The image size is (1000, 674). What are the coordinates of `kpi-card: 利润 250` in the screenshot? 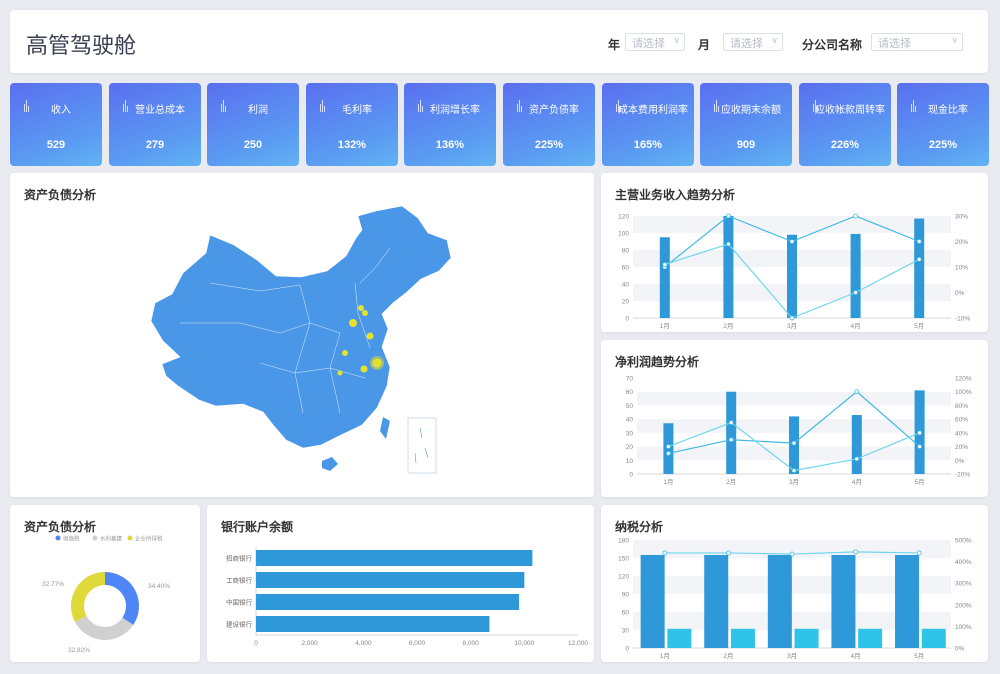 It's located at (253, 124).